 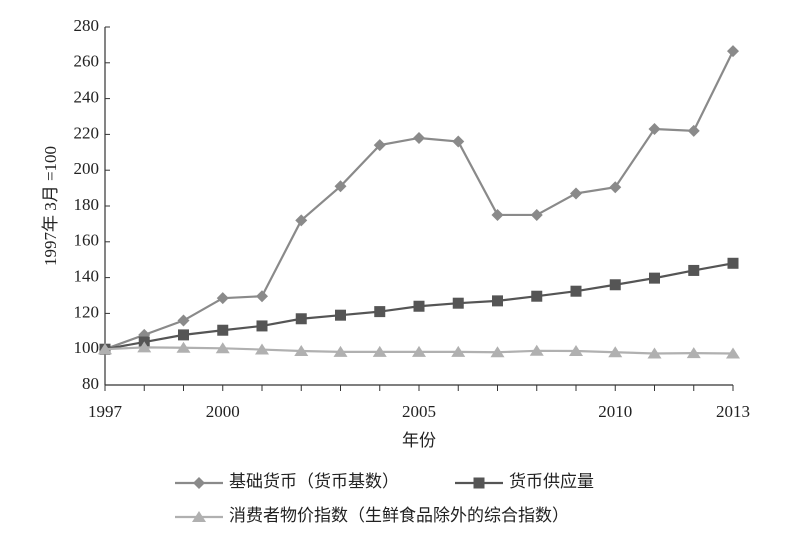 What do you see at coordinates (87, 204) in the screenshot?
I see `y-tick-label: 180` at bounding box center [87, 204].